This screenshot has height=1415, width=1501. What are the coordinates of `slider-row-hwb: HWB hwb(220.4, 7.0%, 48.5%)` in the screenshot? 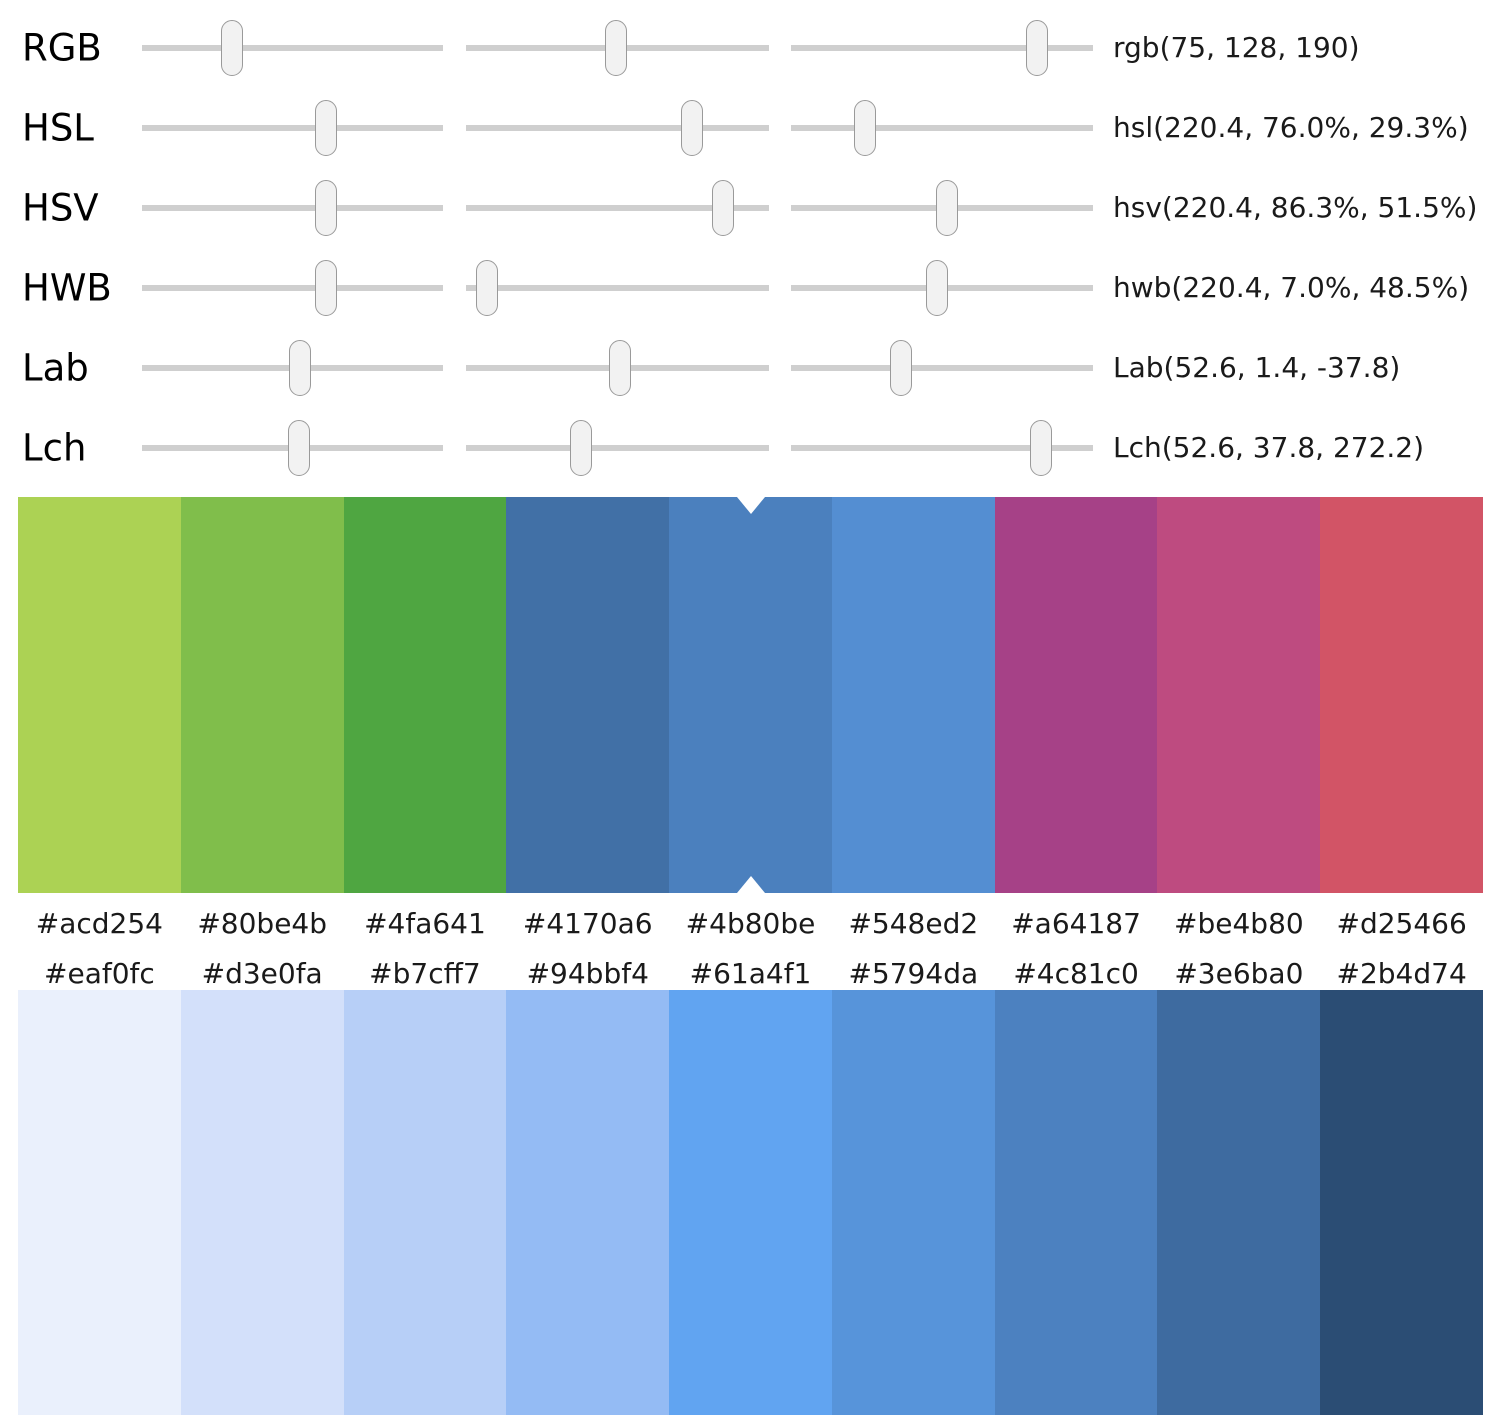 It's located at (750, 288).